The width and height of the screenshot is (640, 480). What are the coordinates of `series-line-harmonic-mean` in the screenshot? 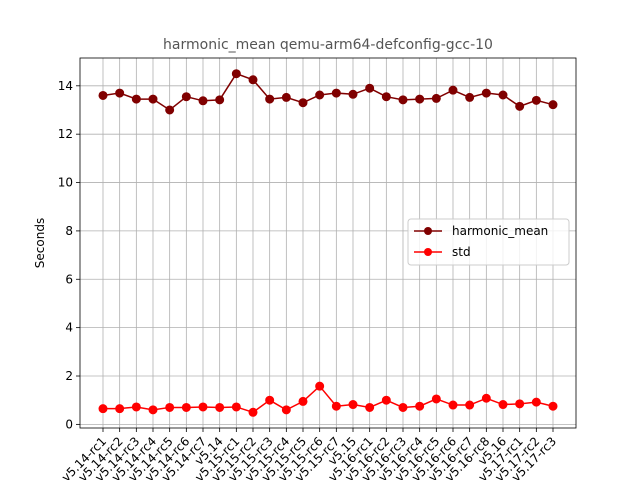 It's located at (328, 91).